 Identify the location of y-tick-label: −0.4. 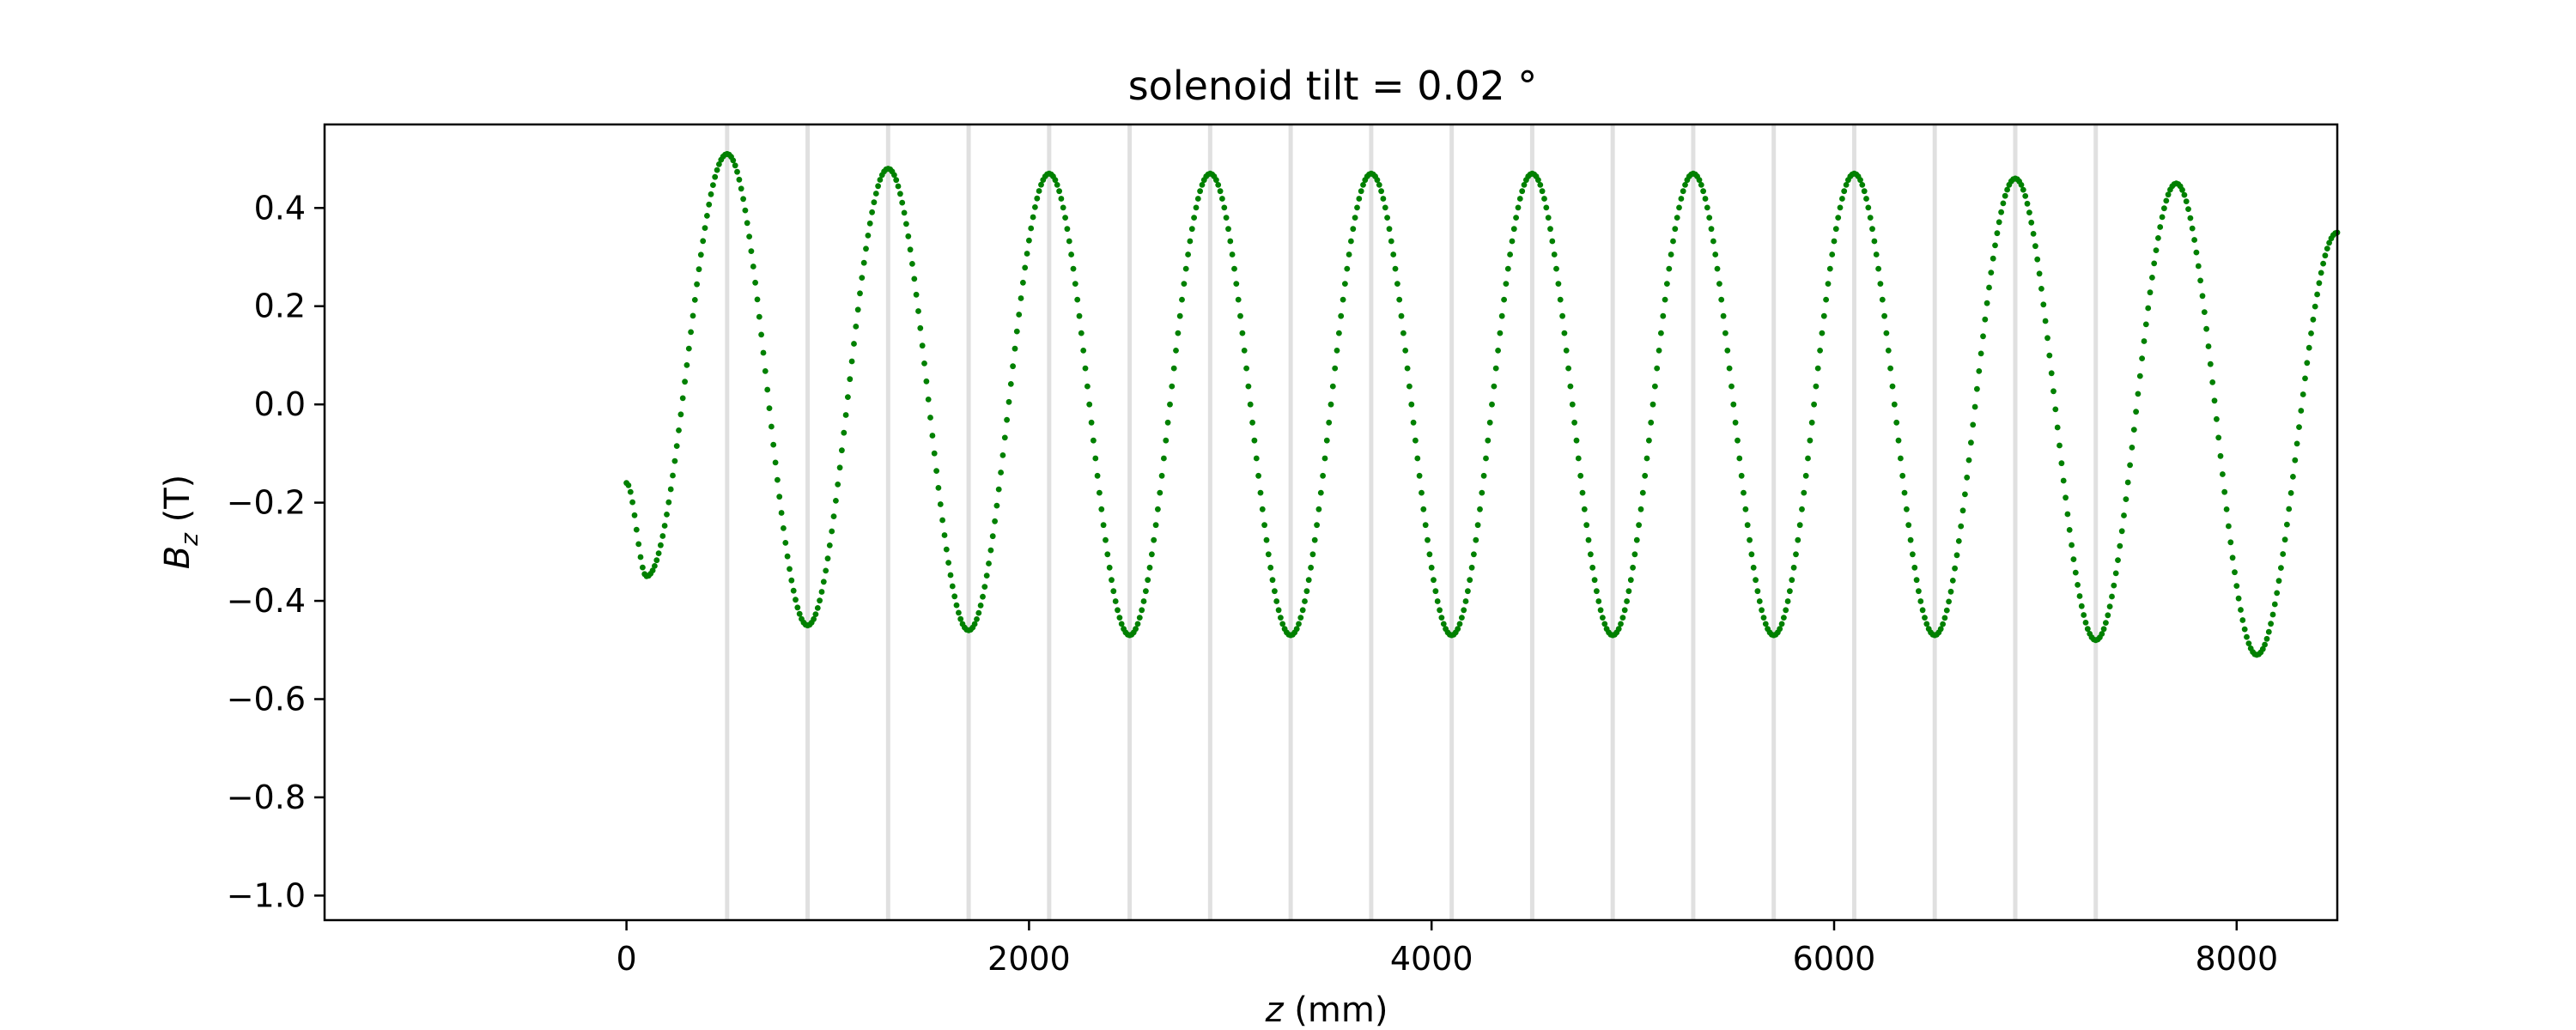
(266, 601).